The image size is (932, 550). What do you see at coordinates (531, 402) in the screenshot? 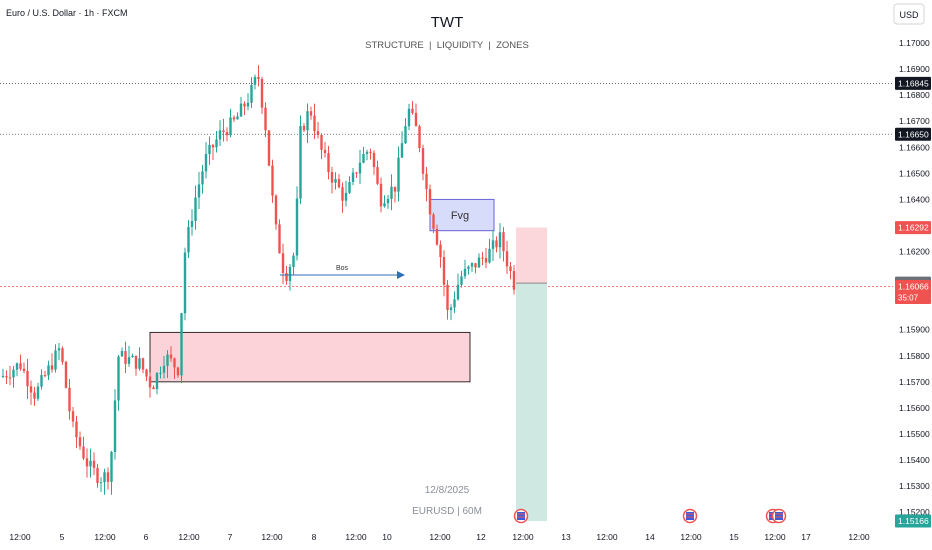
I see `zone-reward` at bounding box center [531, 402].